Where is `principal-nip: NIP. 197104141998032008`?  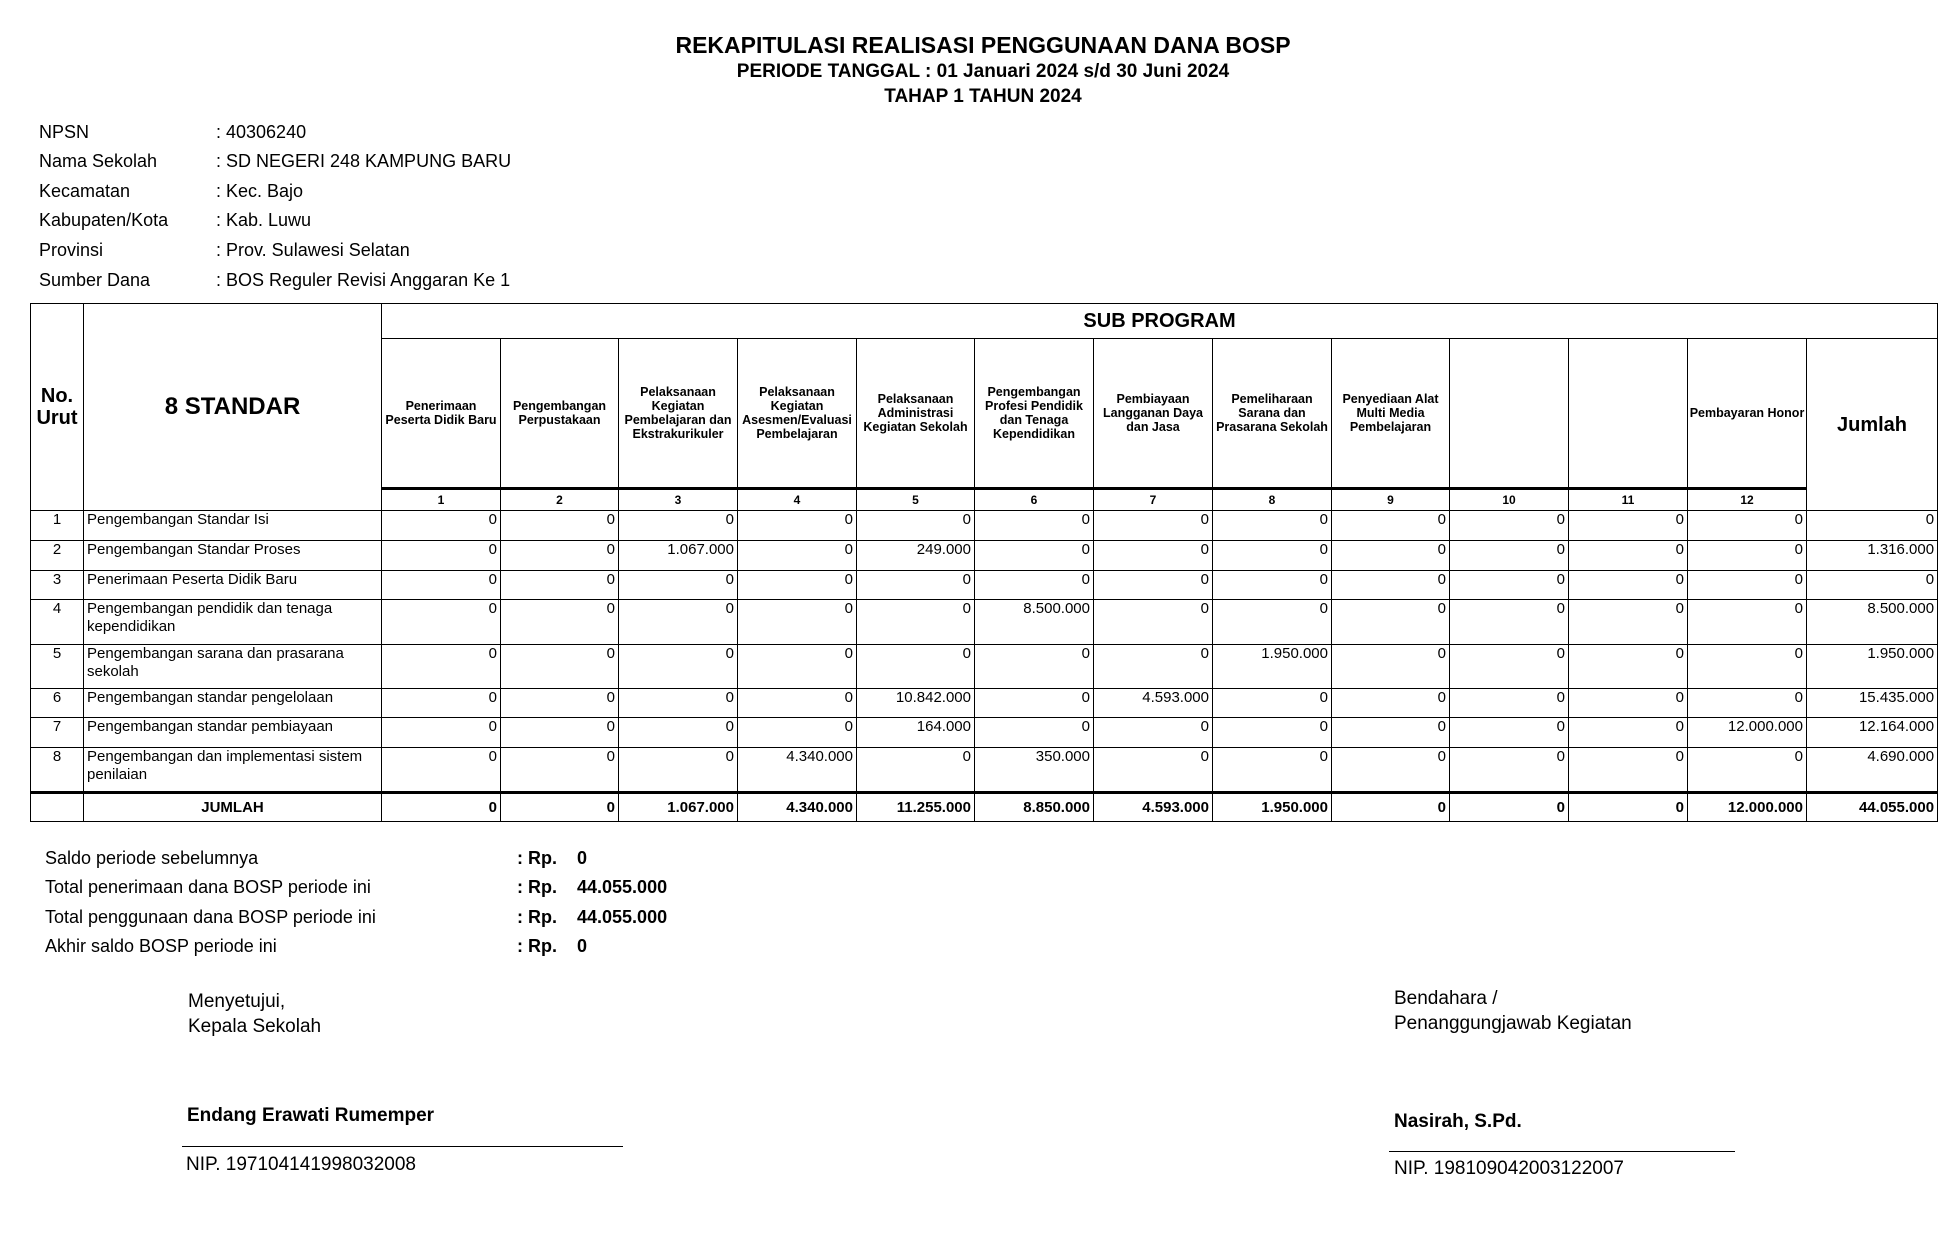 principal-nip: NIP. 197104141998032008 is located at coordinates (301, 1164).